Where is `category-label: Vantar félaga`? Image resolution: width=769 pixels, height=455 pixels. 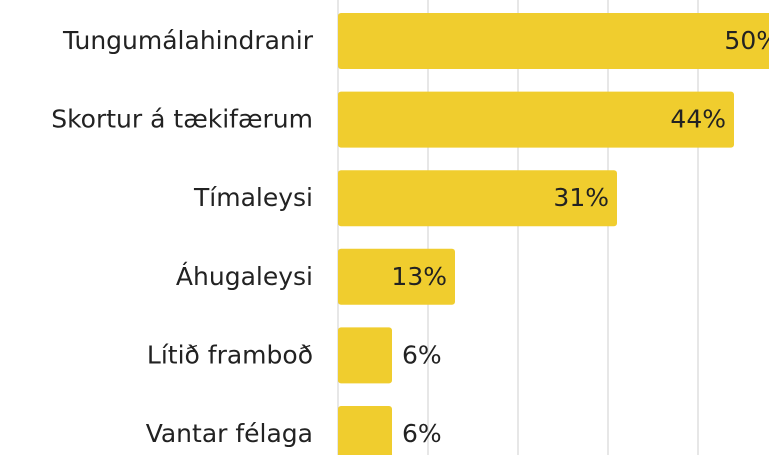 category-label: Vantar félaga is located at coordinates (229, 433).